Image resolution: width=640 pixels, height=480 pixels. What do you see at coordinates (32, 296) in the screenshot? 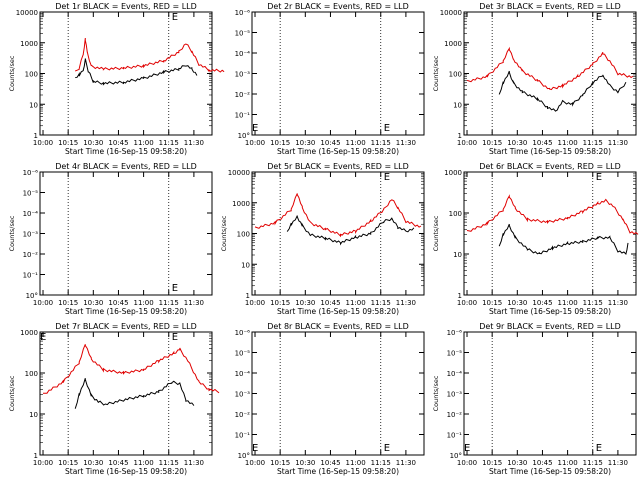
I see `y-tick-label: 10°` at bounding box center [32, 296].